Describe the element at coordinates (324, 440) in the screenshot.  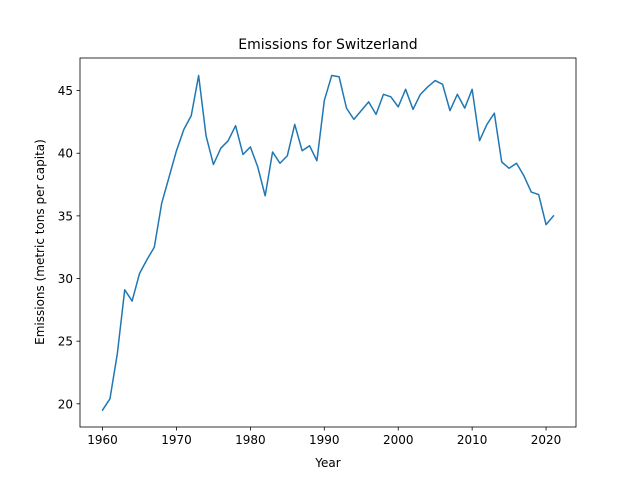
I see `x-tick-label: 1990` at that location.